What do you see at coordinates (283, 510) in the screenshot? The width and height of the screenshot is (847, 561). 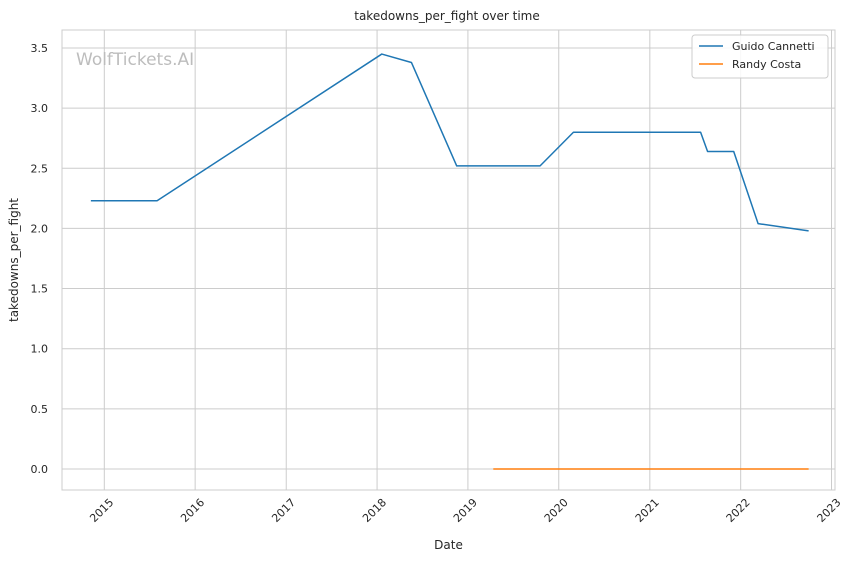 I see `x-tick-label: 2017` at bounding box center [283, 510].